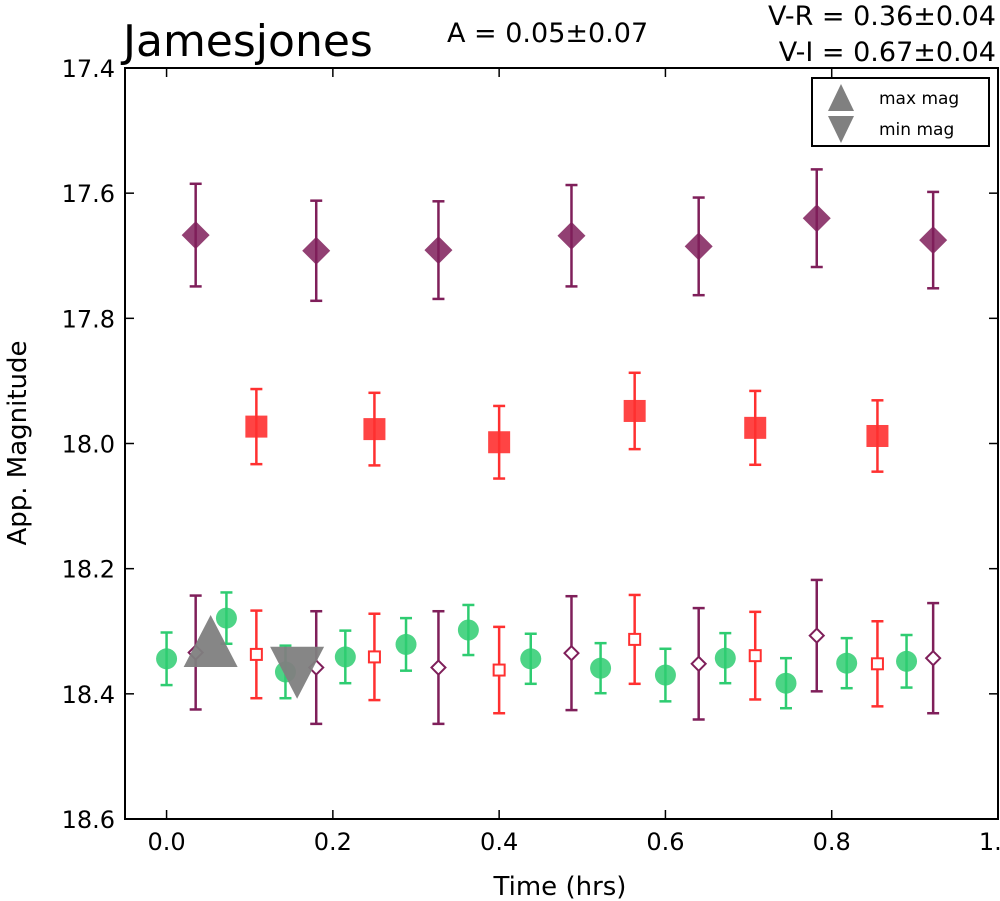 The width and height of the screenshot is (1000, 901). What do you see at coordinates (88, 820) in the screenshot?
I see `y-tick-label: 18.6` at bounding box center [88, 820].